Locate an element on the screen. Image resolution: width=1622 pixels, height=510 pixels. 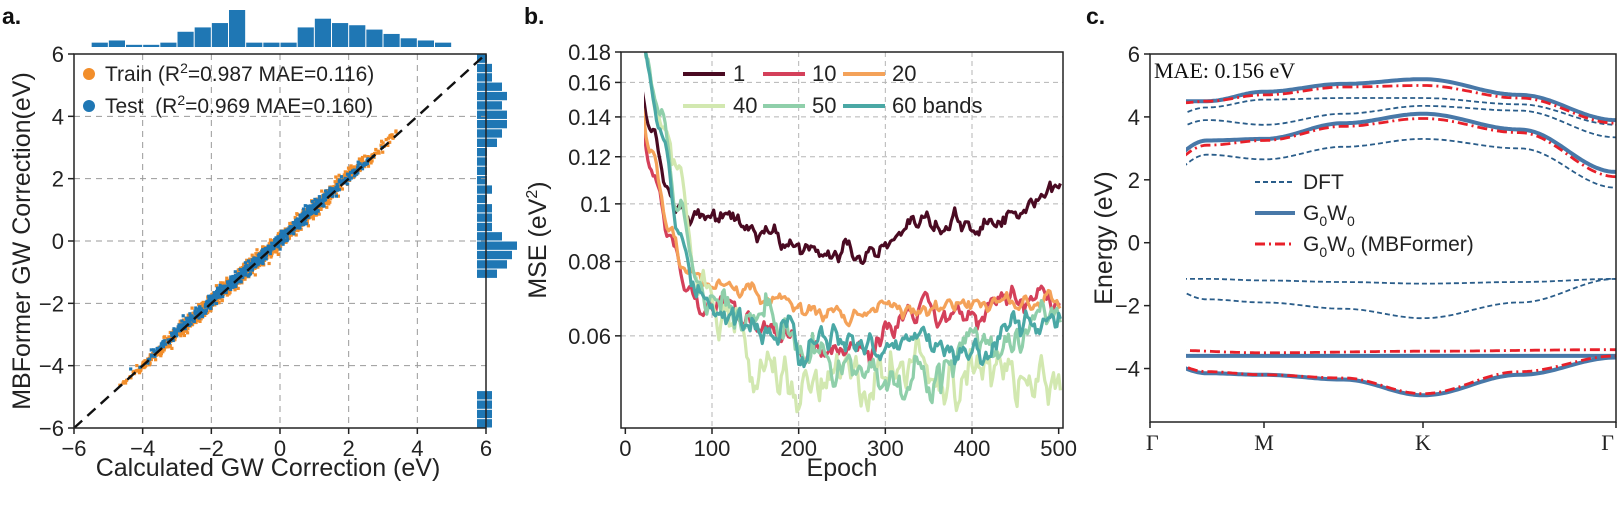
y-axis-label: MBFormer GW Correction(eV) is located at coordinates (22, 241).